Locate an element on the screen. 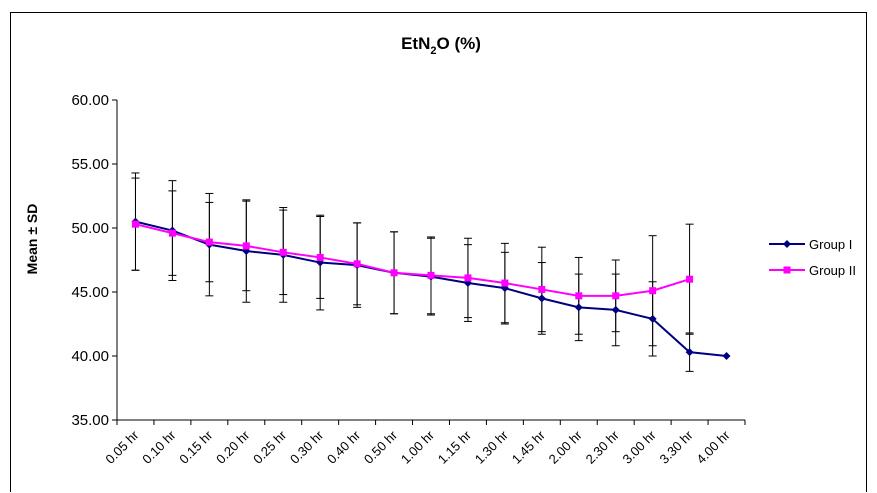  x-tick-label: 1.45 hr is located at coordinates (529, 447).